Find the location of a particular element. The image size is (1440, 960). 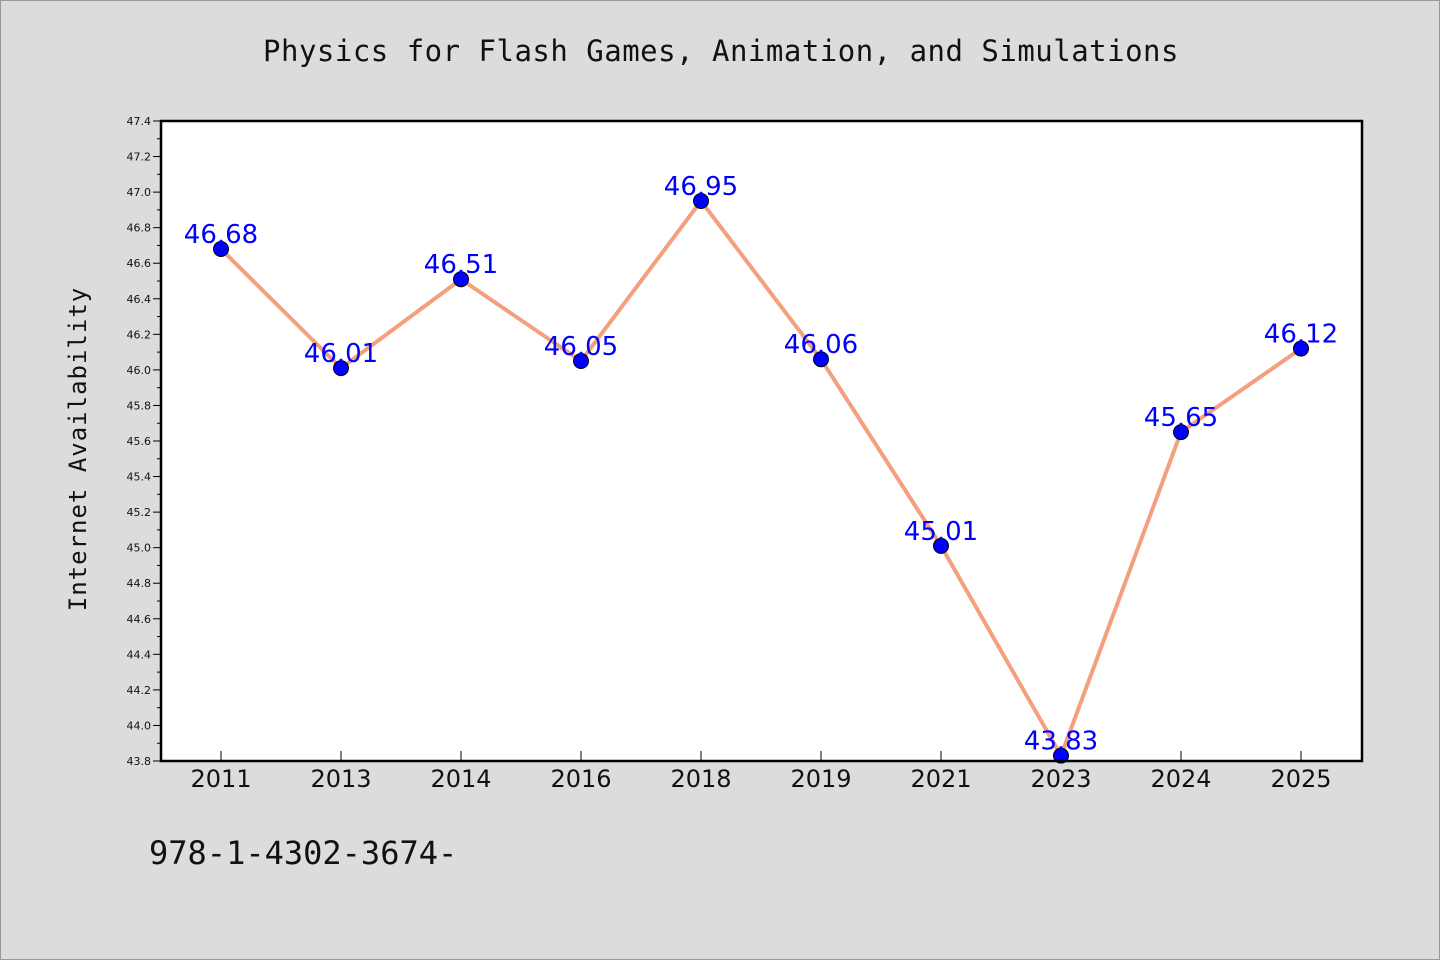

data-label: 43.83 is located at coordinates (1061, 742).